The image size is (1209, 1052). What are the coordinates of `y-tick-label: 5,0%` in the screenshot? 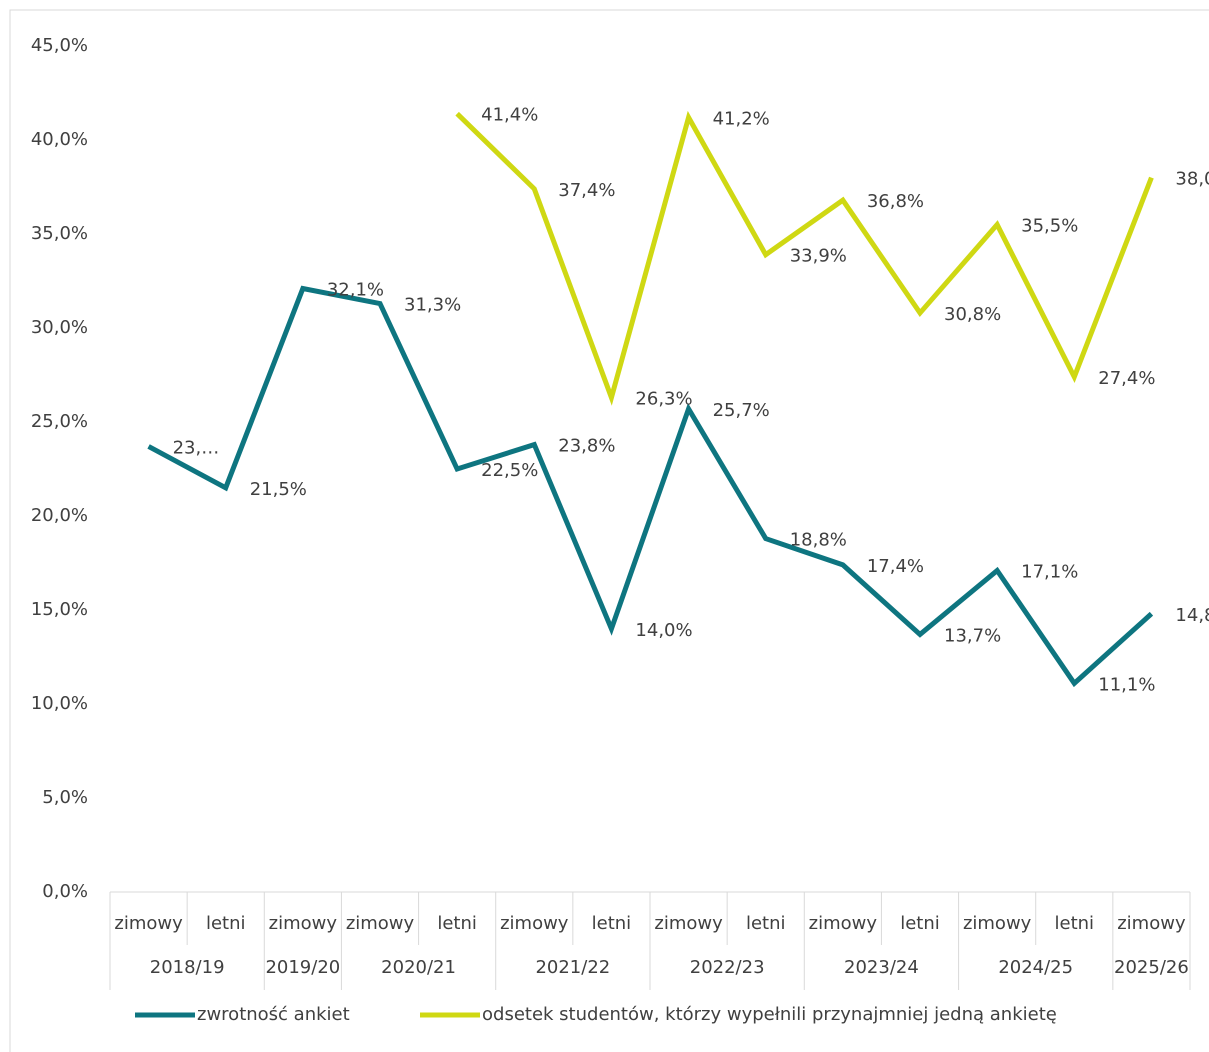 It's located at (65, 797).